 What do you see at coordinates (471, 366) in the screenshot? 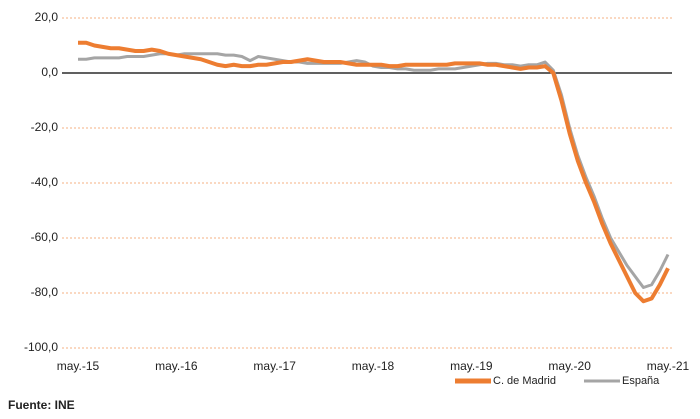
I see `x-tick-label: may.-19` at bounding box center [471, 366].